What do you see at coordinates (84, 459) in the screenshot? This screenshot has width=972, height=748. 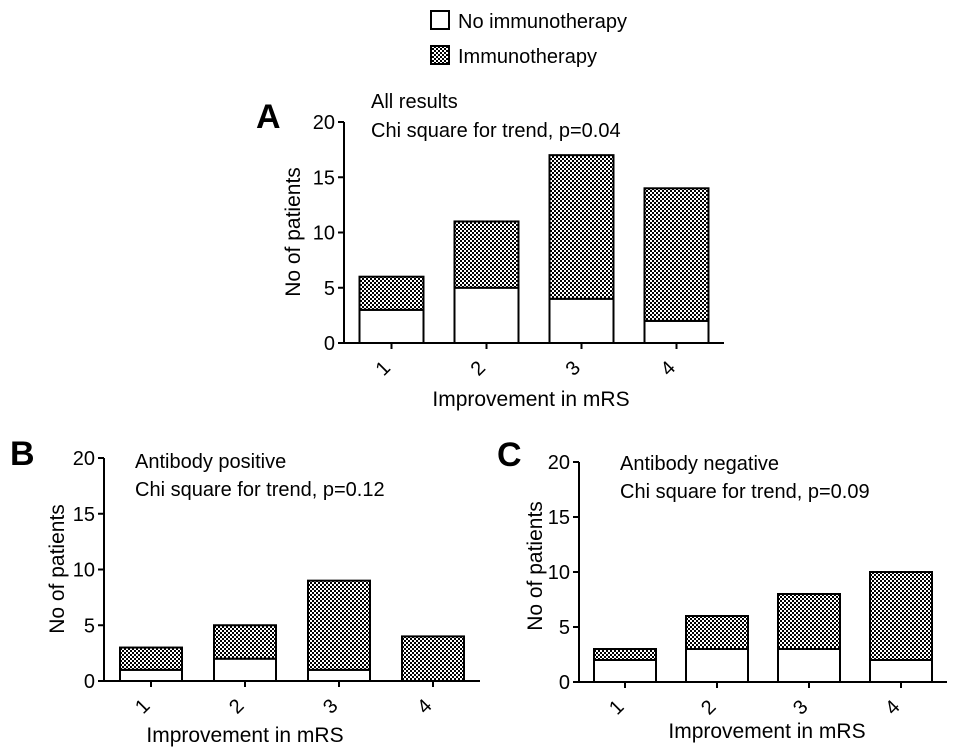 I see `panel-b-y-tick-label: 20` at bounding box center [84, 459].